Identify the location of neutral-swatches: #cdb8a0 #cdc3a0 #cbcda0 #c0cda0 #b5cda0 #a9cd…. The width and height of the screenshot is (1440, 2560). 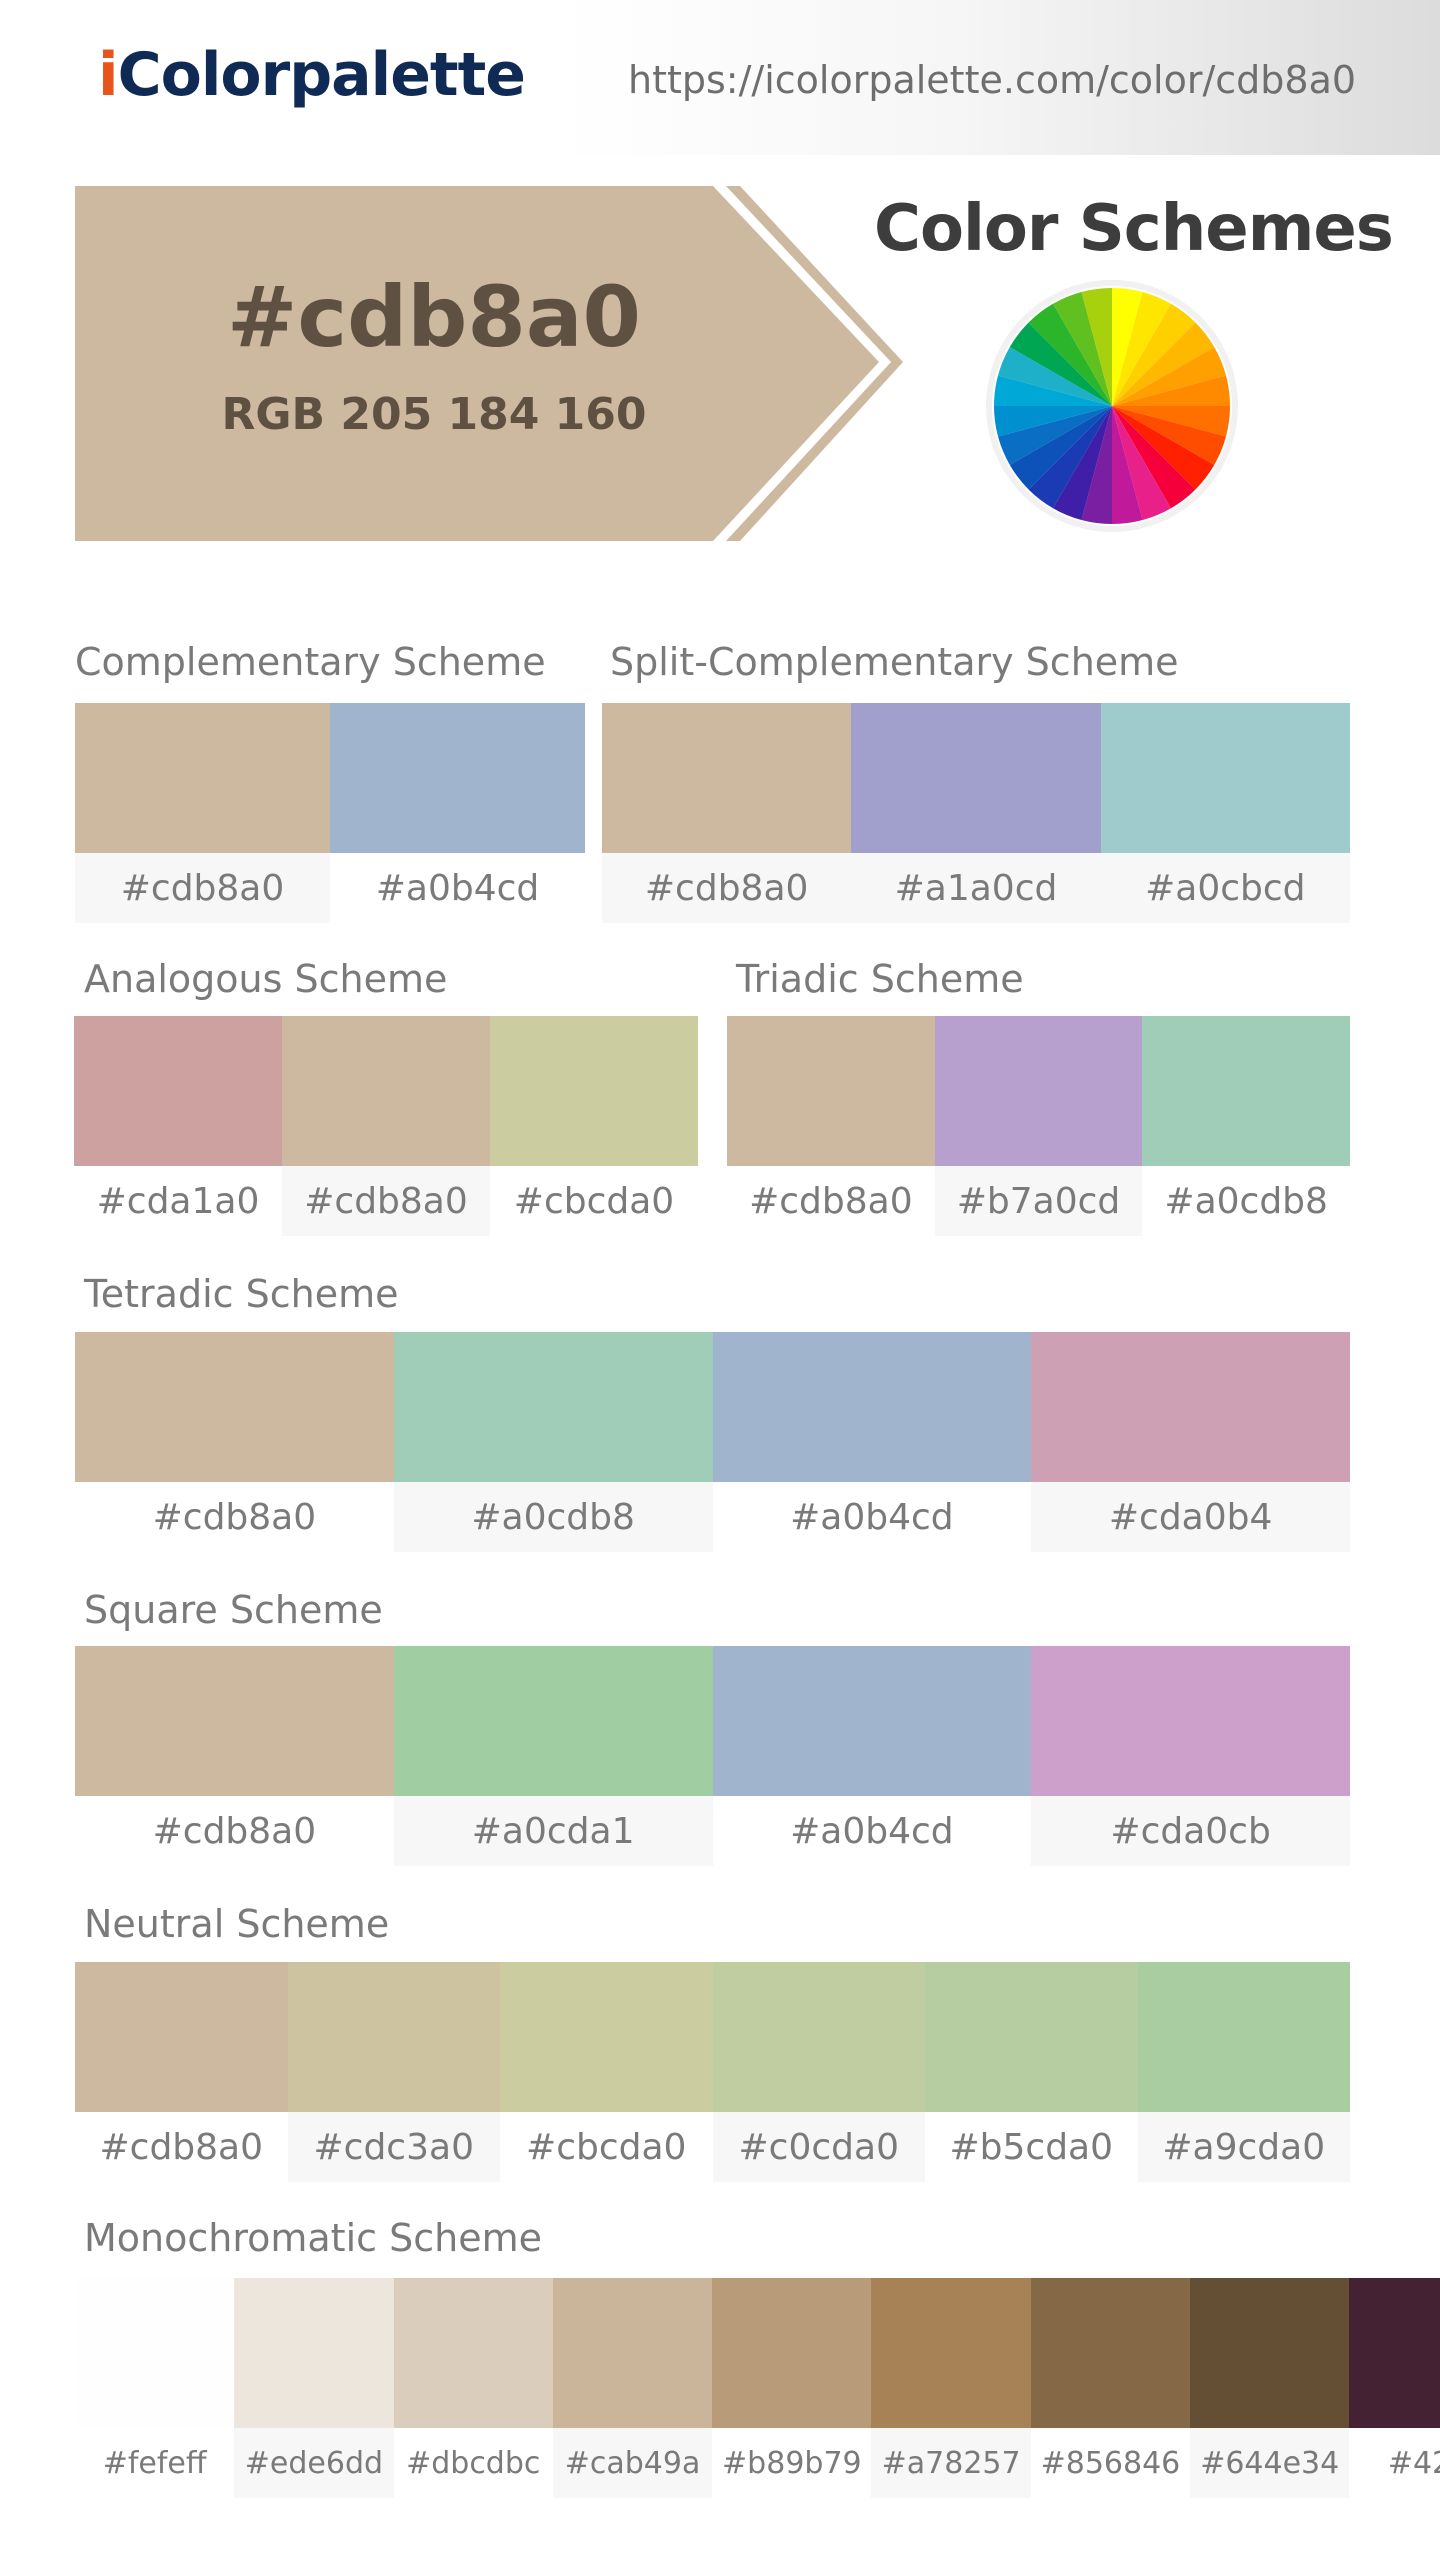
(712, 2072).